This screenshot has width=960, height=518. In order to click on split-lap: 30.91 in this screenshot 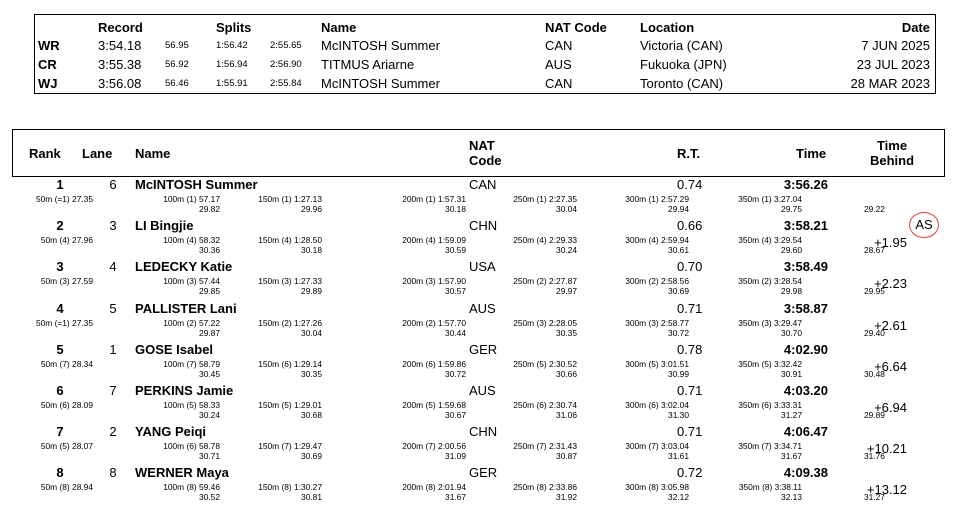, I will do `click(791, 373)`.